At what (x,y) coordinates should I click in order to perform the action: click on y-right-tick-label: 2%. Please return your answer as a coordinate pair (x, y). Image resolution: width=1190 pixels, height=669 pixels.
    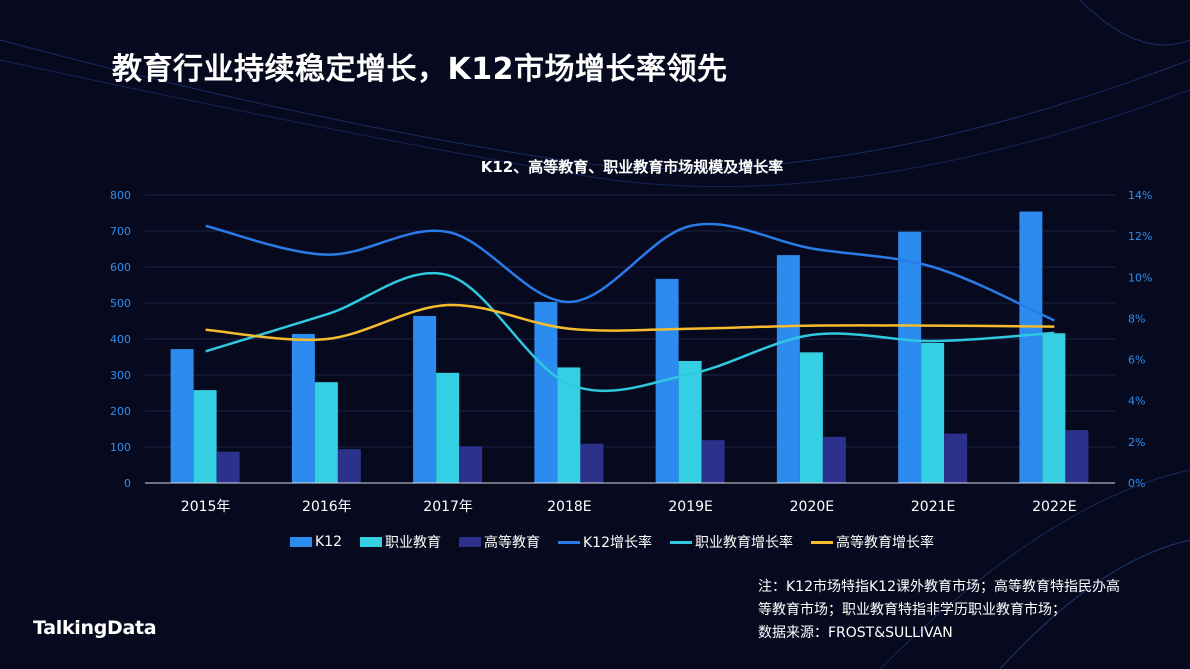
    Looking at the image, I should click on (1136, 442).